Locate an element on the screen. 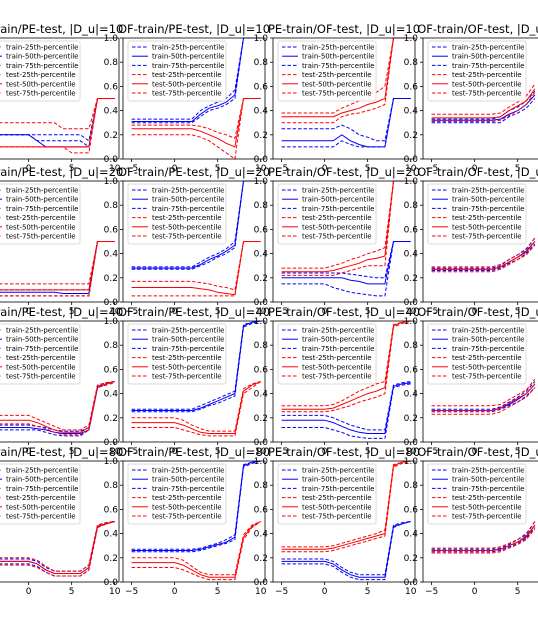  subplot-title: PE-train/PE-test, |D_u|=80 is located at coordinates (61, 452).